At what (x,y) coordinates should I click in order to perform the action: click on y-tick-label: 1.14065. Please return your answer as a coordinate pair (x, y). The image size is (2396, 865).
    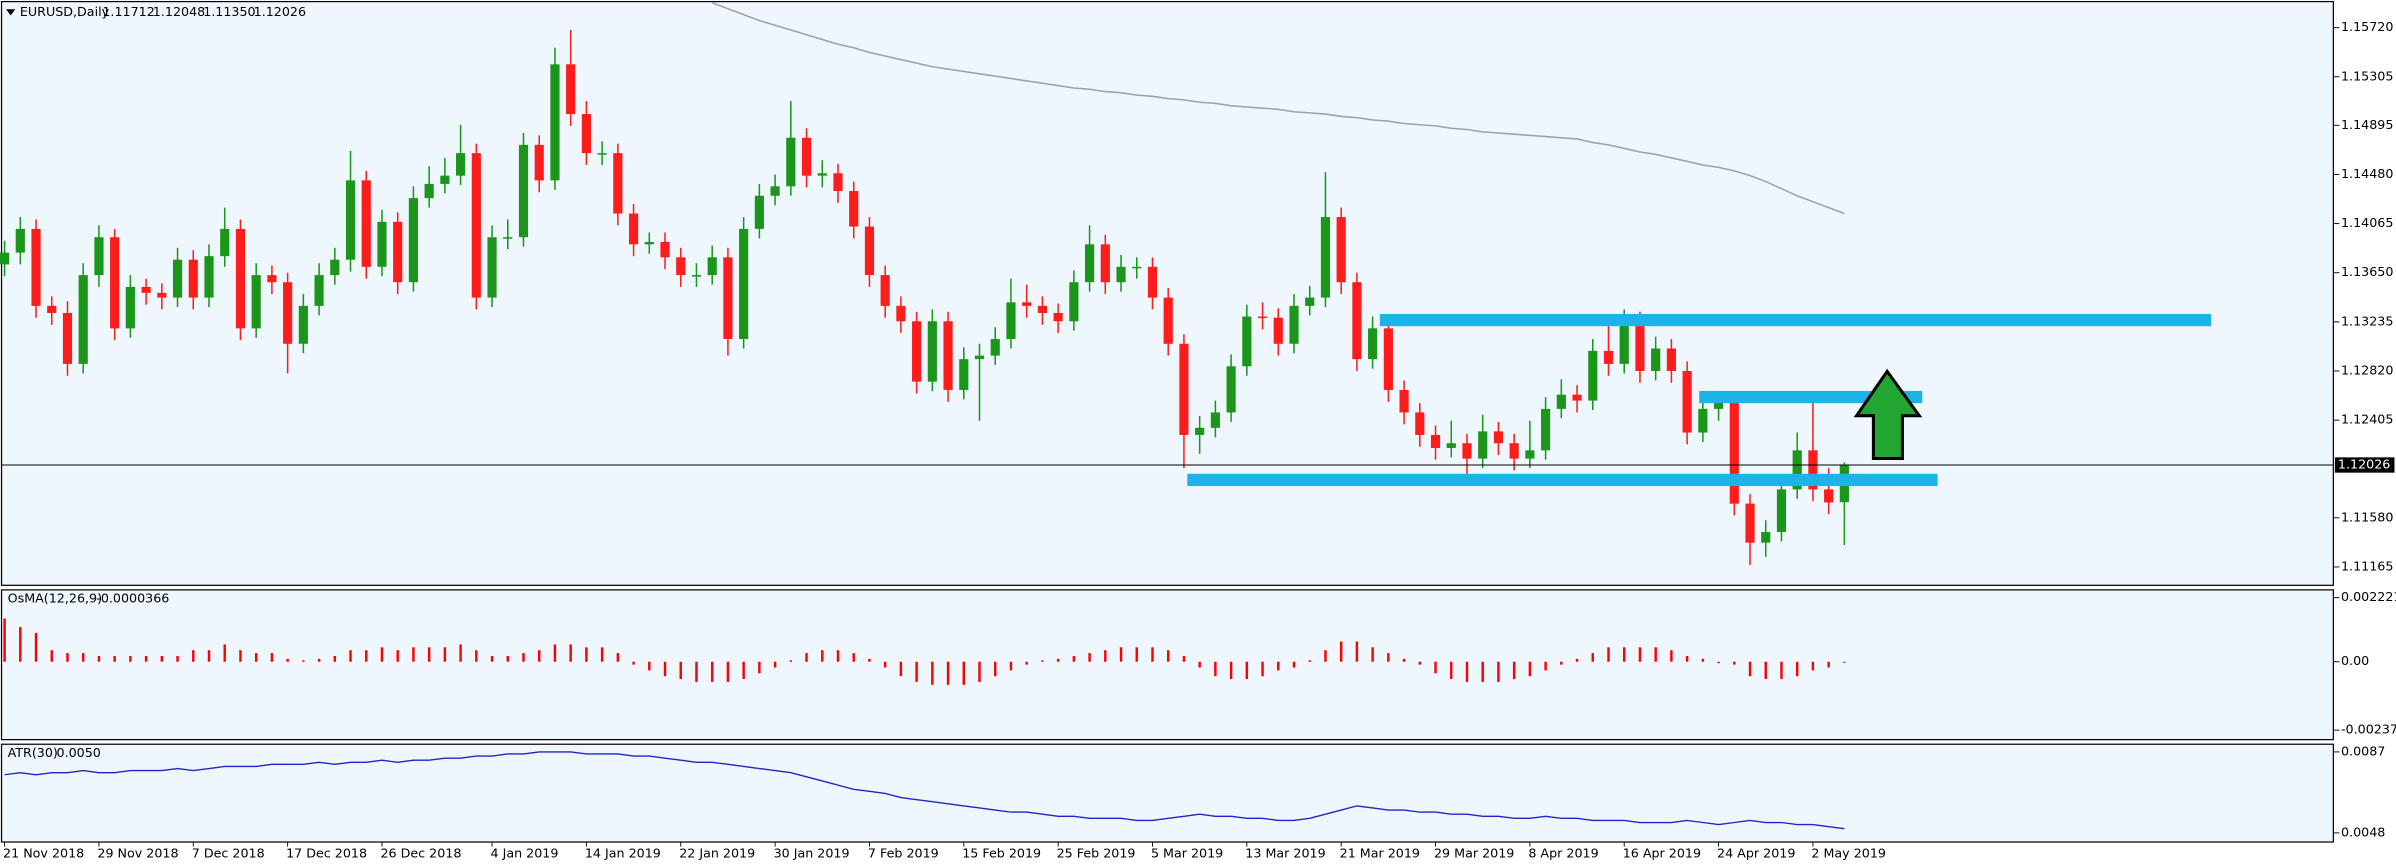
    Looking at the image, I should click on (2367, 222).